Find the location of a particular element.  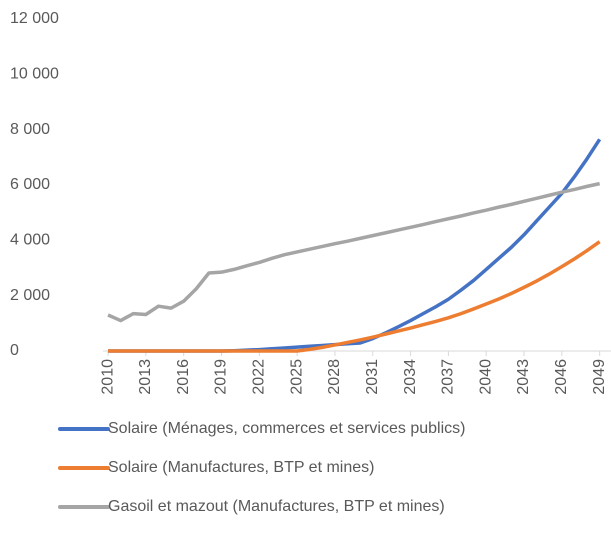

x-tick-label: 2013 is located at coordinates (145, 377).